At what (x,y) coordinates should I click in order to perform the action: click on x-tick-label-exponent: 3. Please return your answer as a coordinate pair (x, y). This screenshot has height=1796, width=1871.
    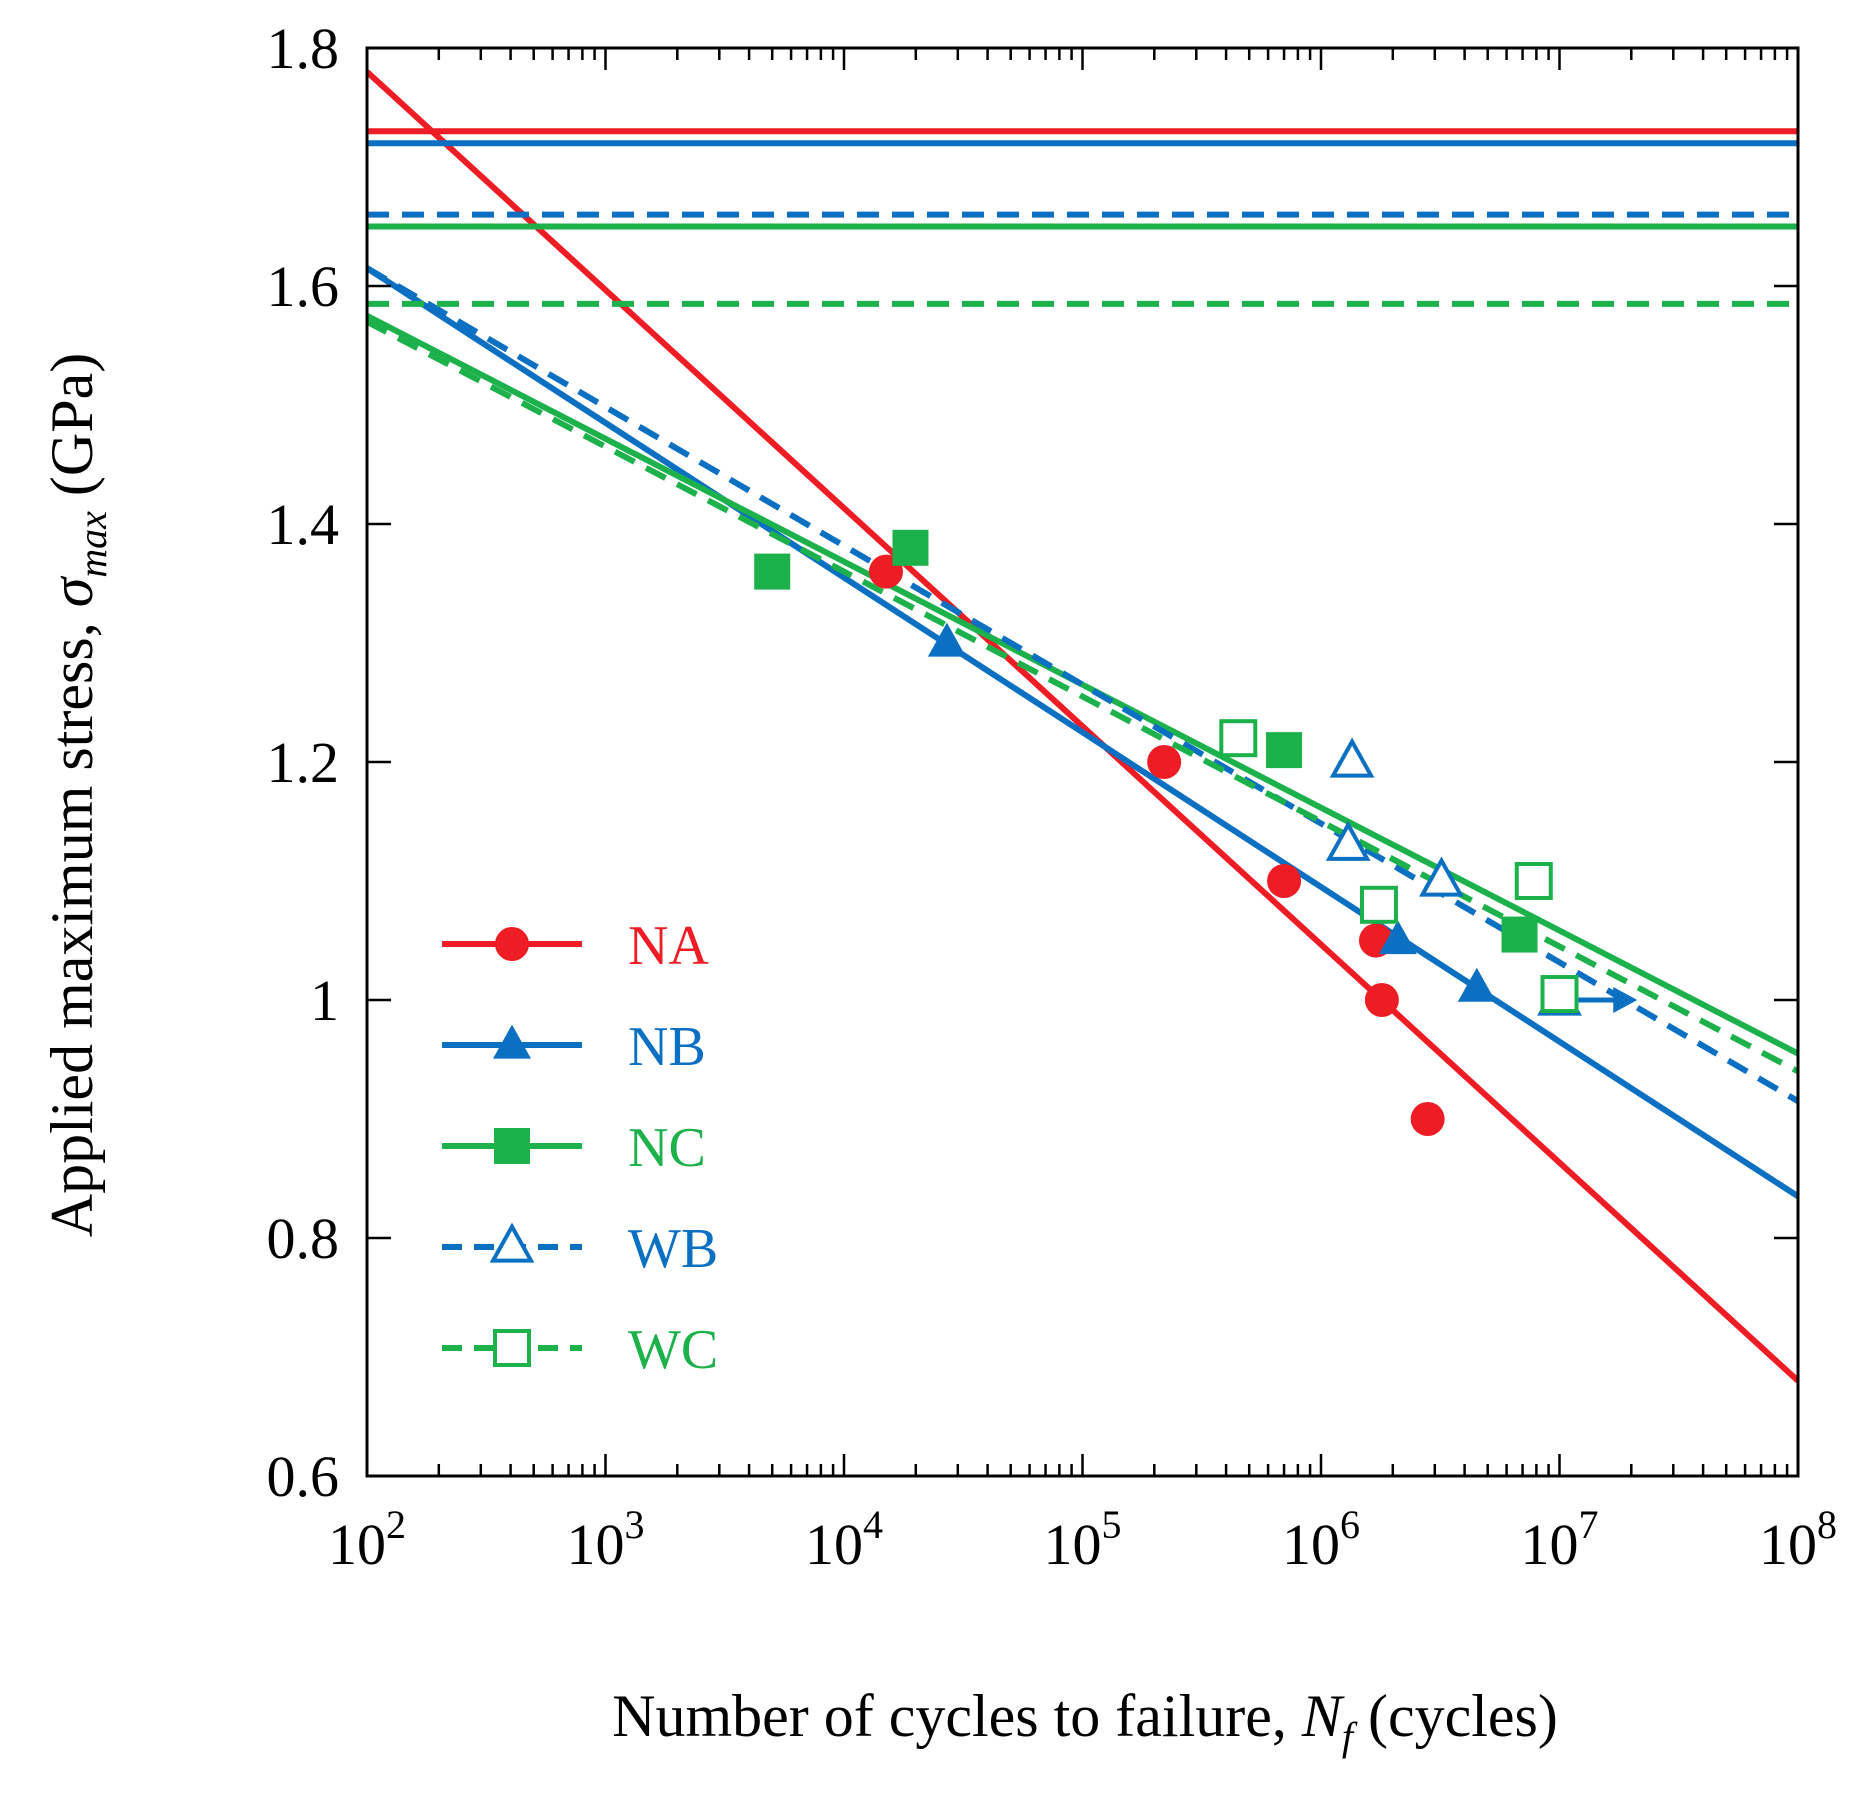
    Looking at the image, I should click on (635, 1524).